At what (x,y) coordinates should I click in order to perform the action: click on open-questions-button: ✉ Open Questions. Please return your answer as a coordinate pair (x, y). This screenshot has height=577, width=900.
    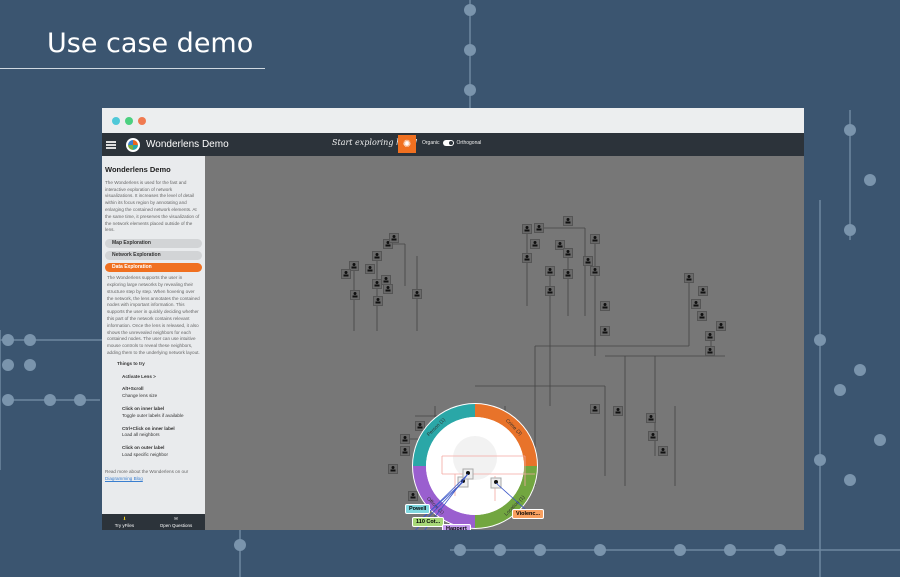
    Looking at the image, I should click on (176, 522).